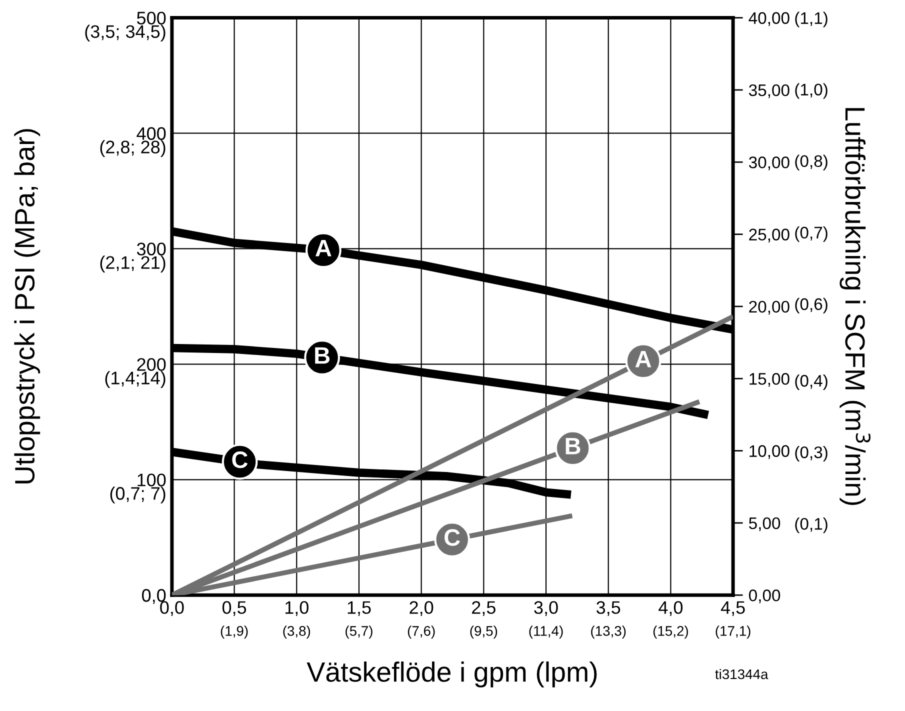 The width and height of the screenshot is (905, 711). I want to click on x2-tick-label: (11,4), so click(546, 632).